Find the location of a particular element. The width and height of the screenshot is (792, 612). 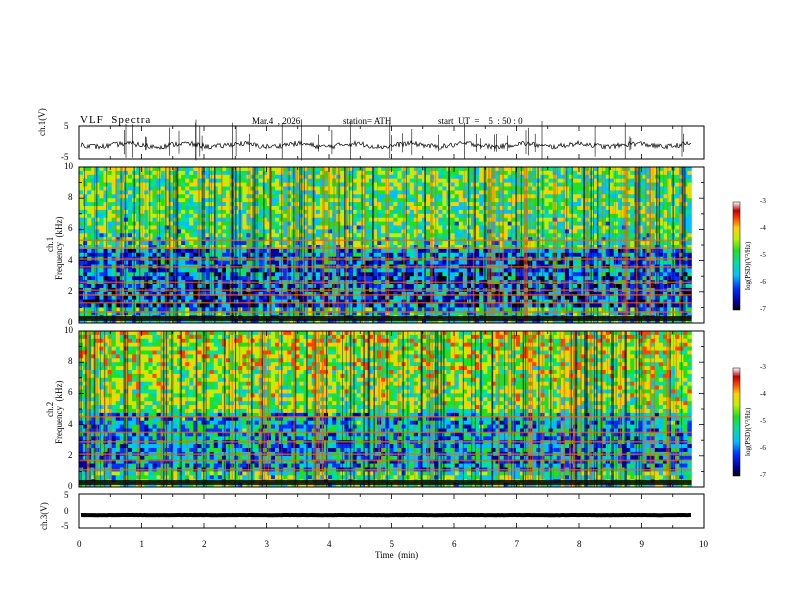

station-label: station= ATH is located at coordinates (367, 121).